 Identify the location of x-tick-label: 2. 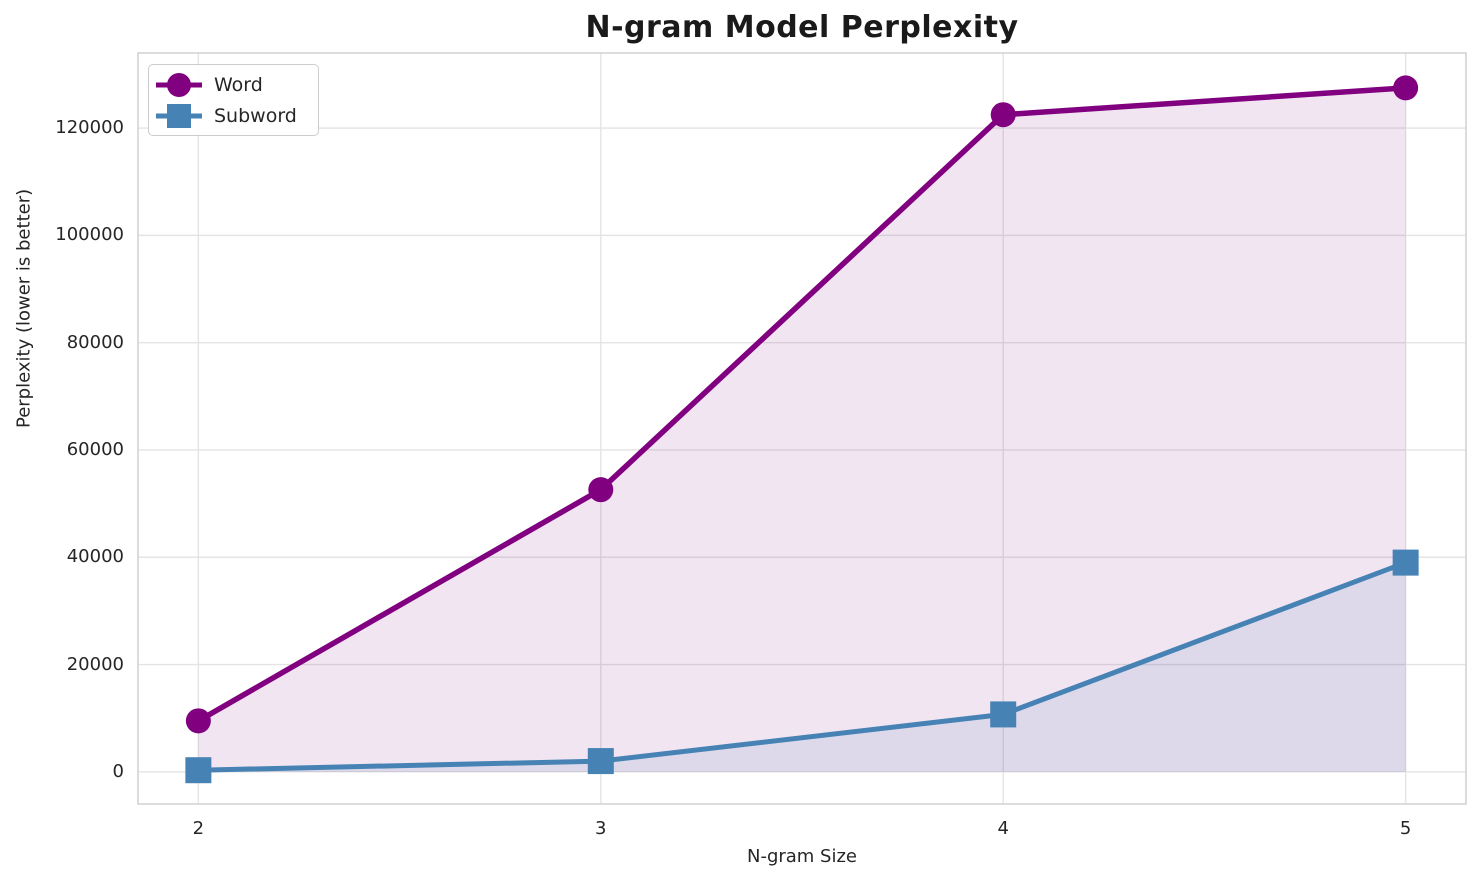
(198, 828).